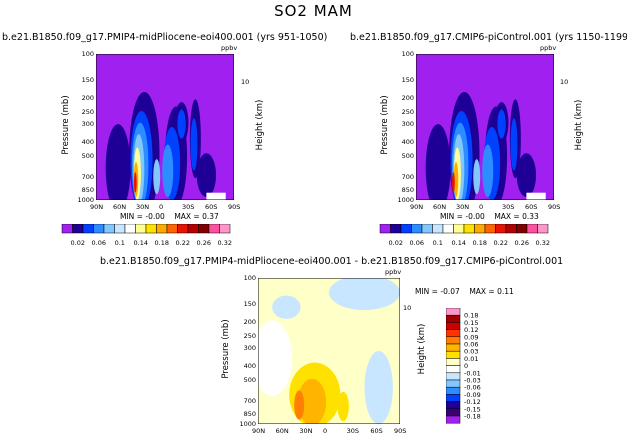 Image resolution: width=627 pixels, height=440 pixels. I want to click on panel2-units: ppbv, so click(548, 48).